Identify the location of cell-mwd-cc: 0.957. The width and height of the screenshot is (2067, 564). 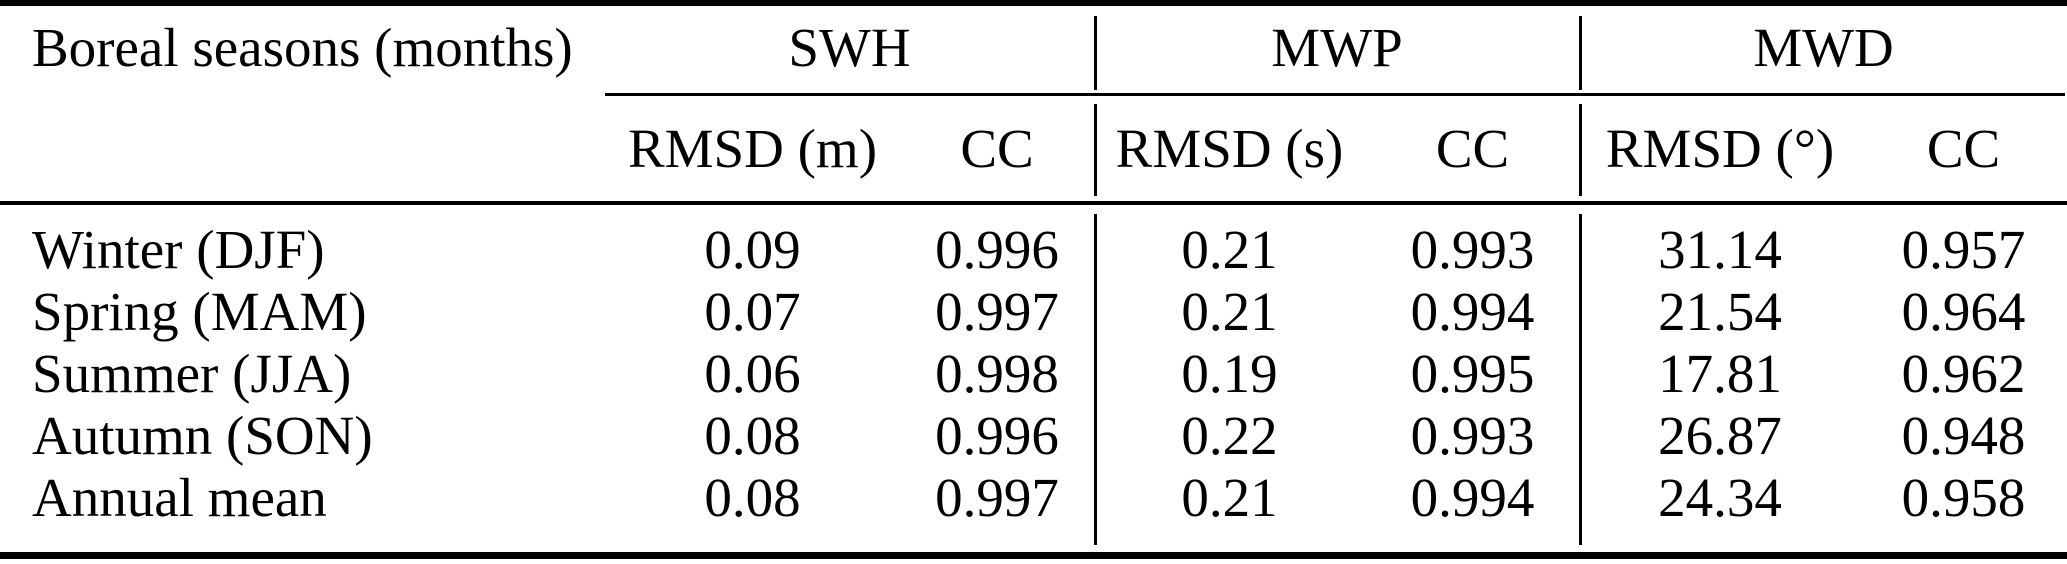
(1963, 249).